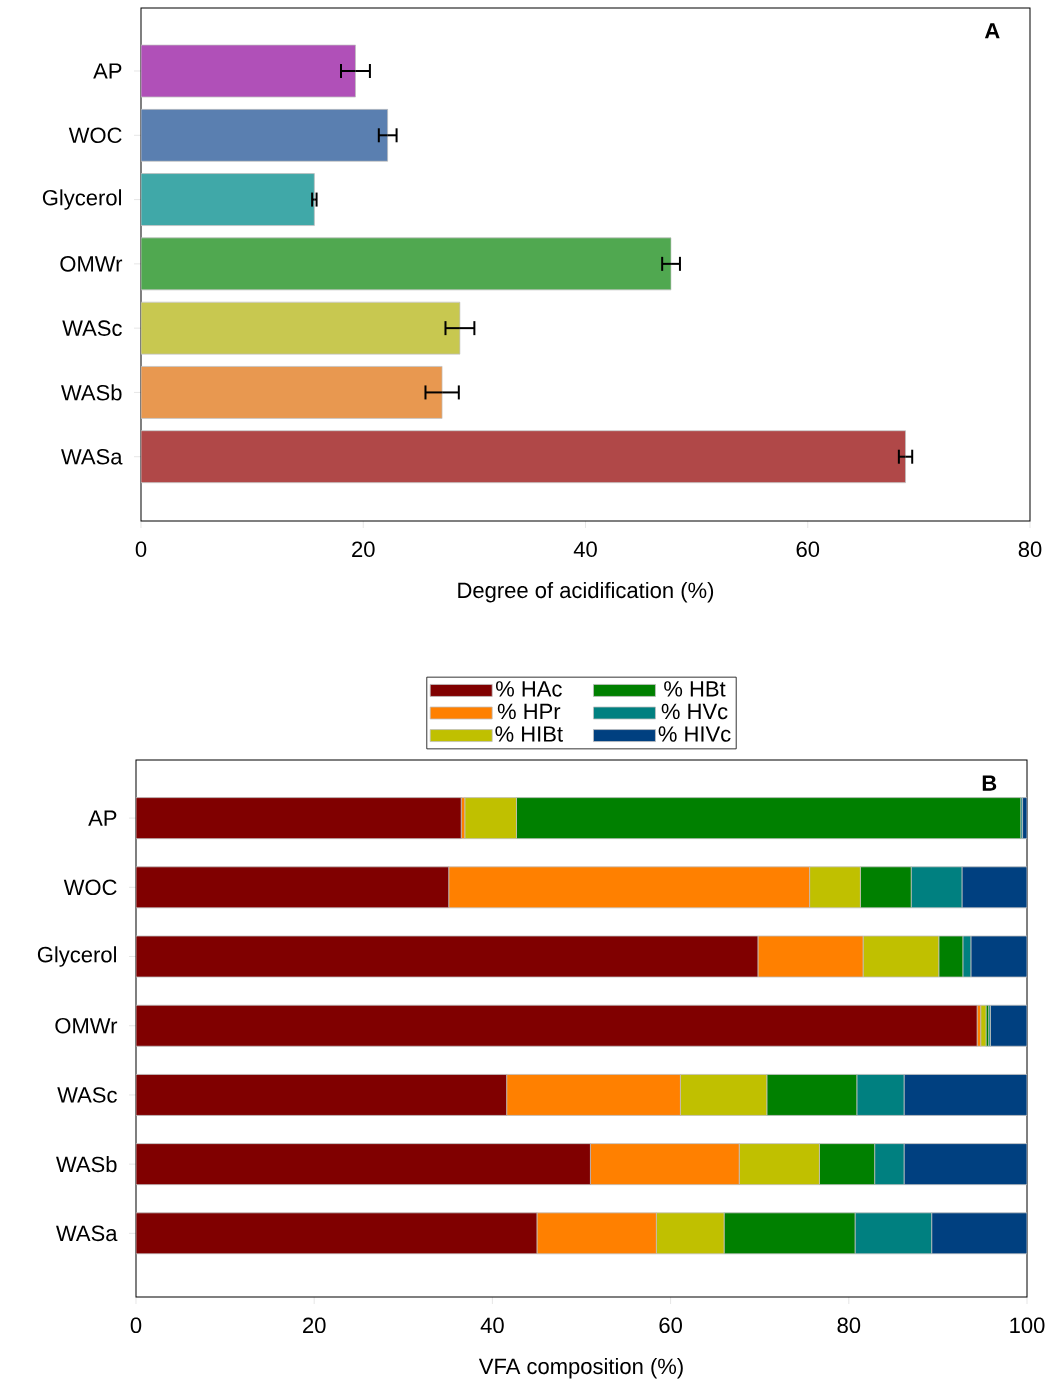 The image size is (1053, 1397). What do you see at coordinates (992, 31) in the screenshot?
I see `annotation: A` at bounding box center [992, 31].